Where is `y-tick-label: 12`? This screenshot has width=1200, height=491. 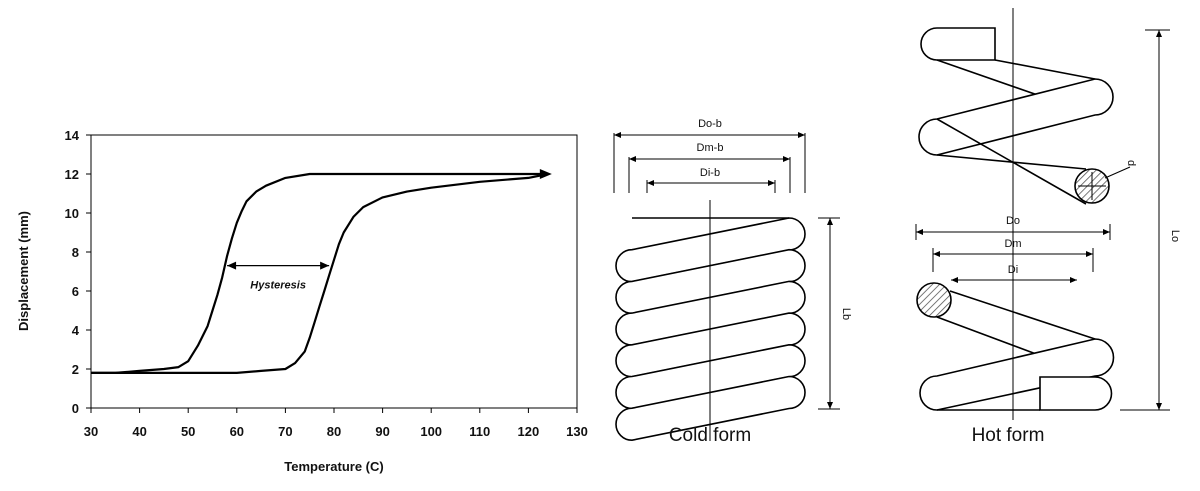 y-tick-label: 12 is located at coordinates (72, 174).